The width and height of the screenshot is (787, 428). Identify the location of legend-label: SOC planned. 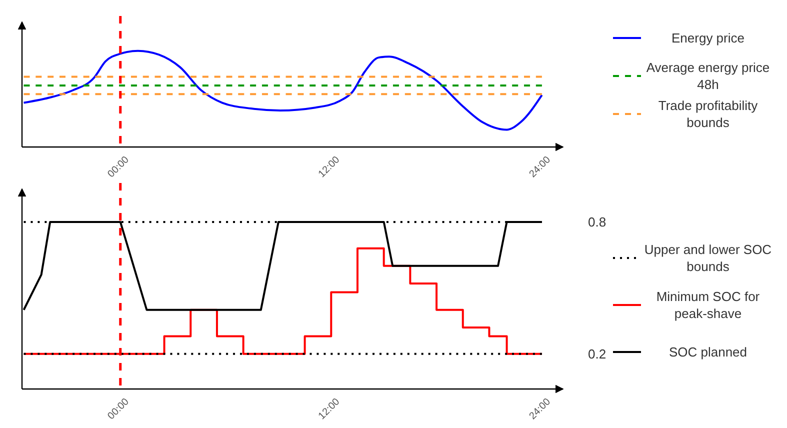
(708, 352).